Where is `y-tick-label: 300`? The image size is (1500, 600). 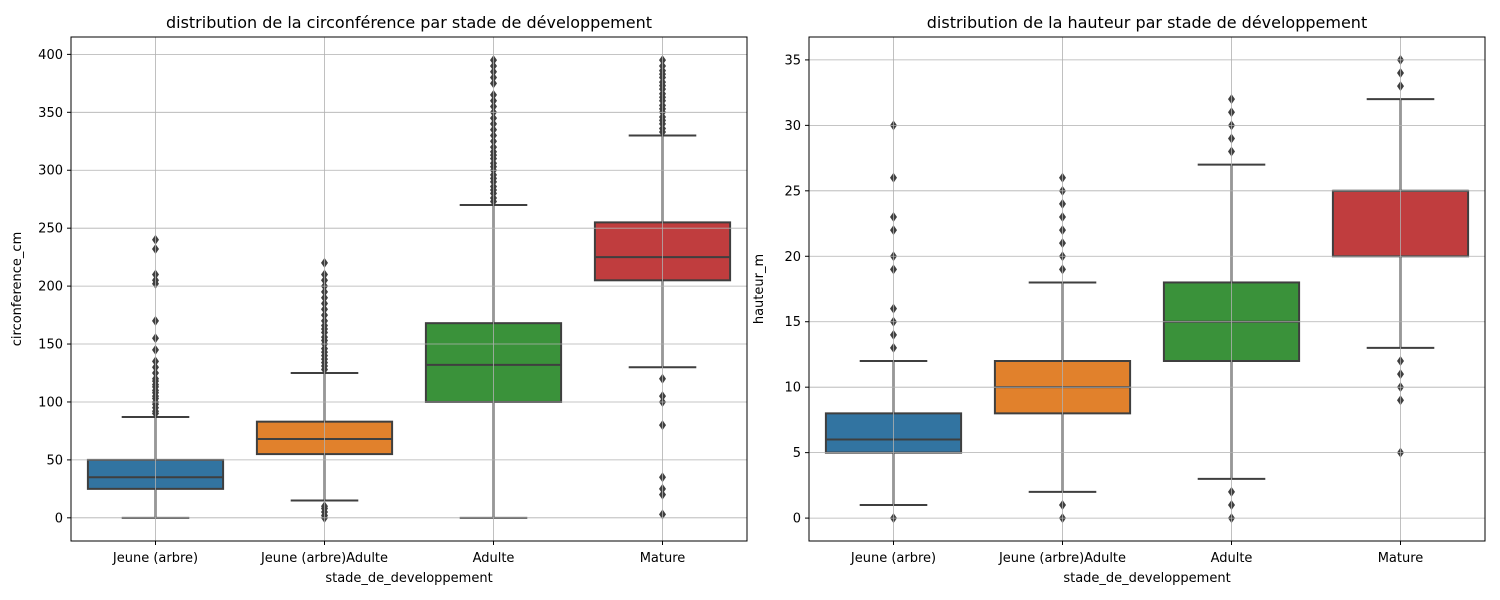 y-tick-label: 300 is located at coordinates (50, 171).